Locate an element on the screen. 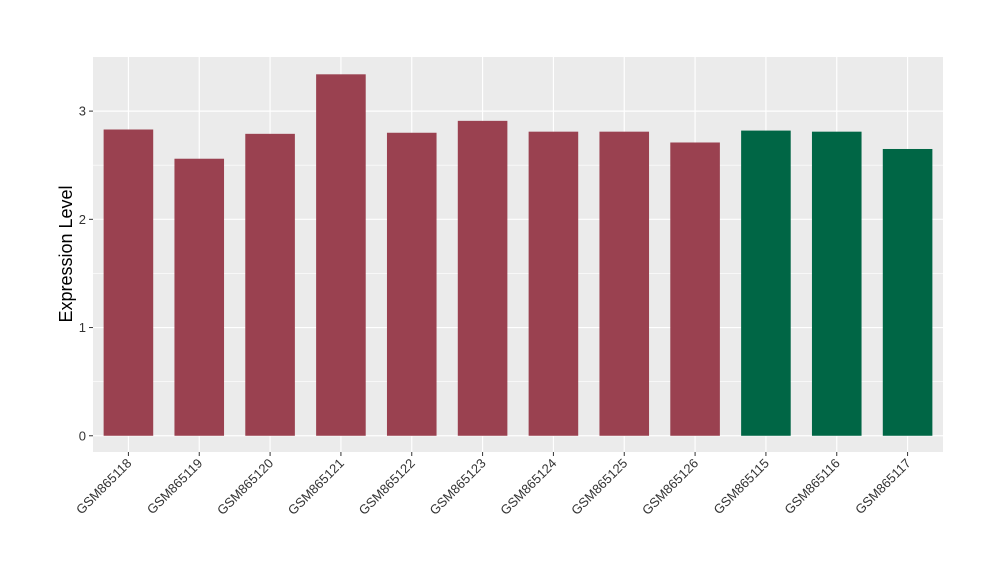 This screenshot has height=580, width=1000. x-tick-label: GSM865126 is located at coordinates (670, 487).